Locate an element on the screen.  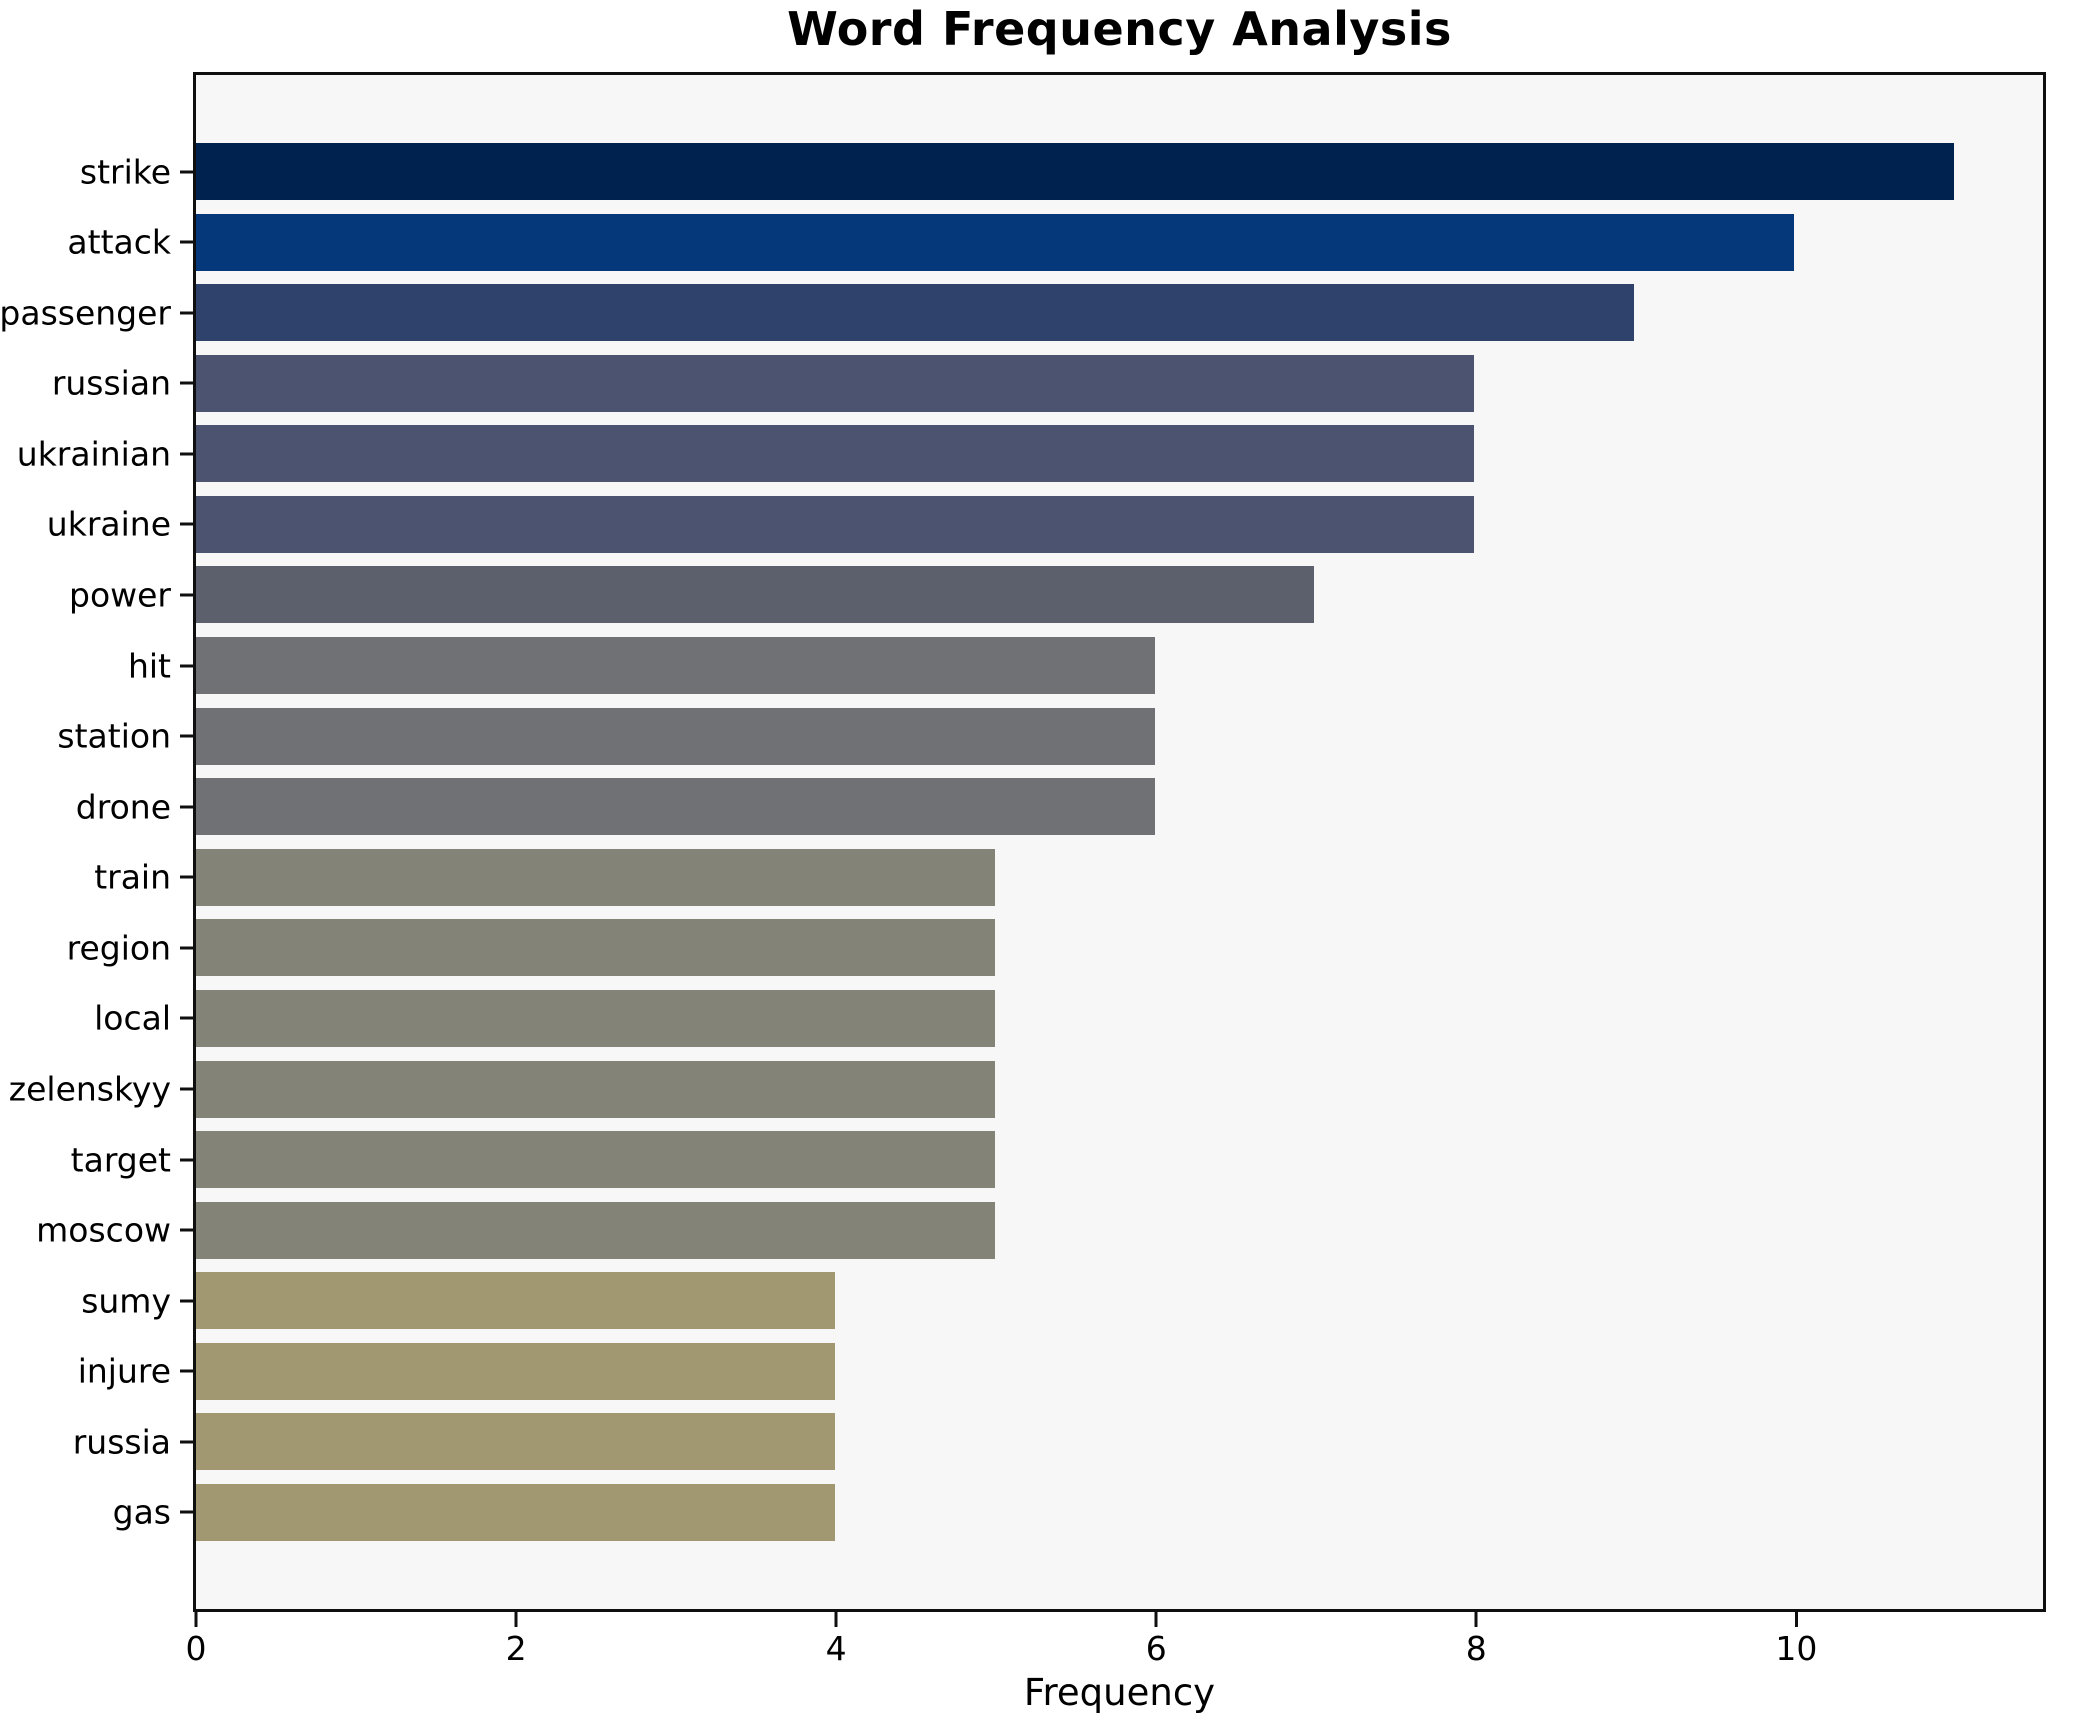
y-tick-label: hit is located at coordinates (149, 666).